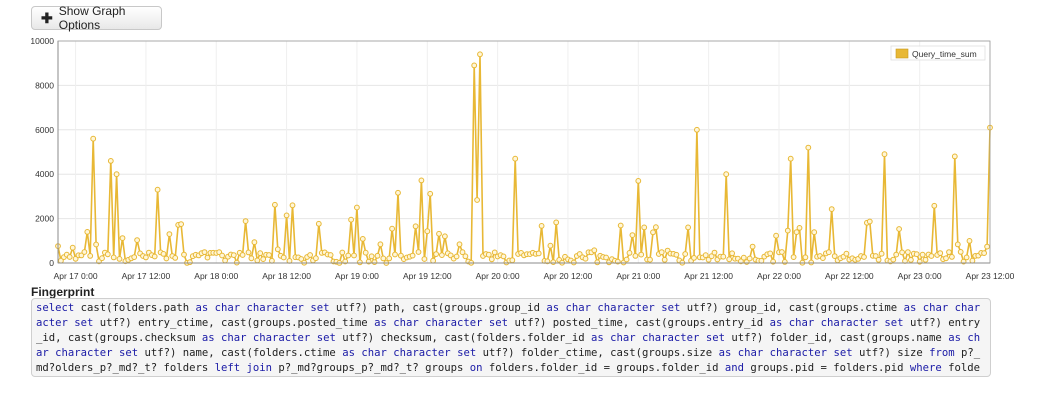  Describe the element at coordinates (920, 276) in the screenshot. I see `x-tick-label: Apr 23 0:00` at that location.